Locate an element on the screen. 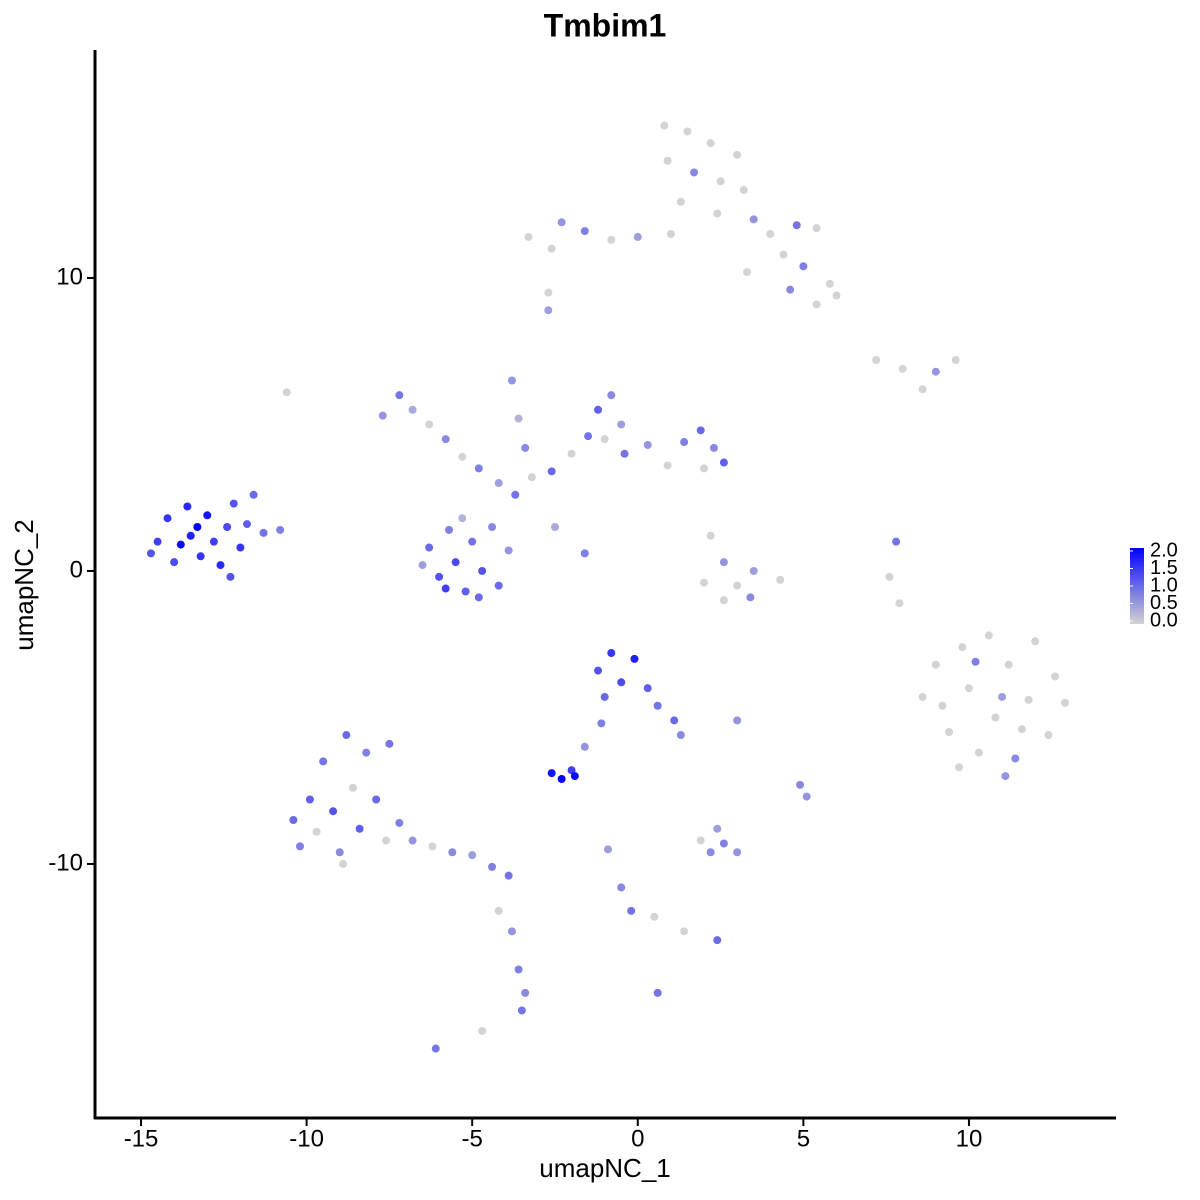 This screenshot has width=1200, height=1200. x-tick-label: 0 is located at coordinates (637, 1138).